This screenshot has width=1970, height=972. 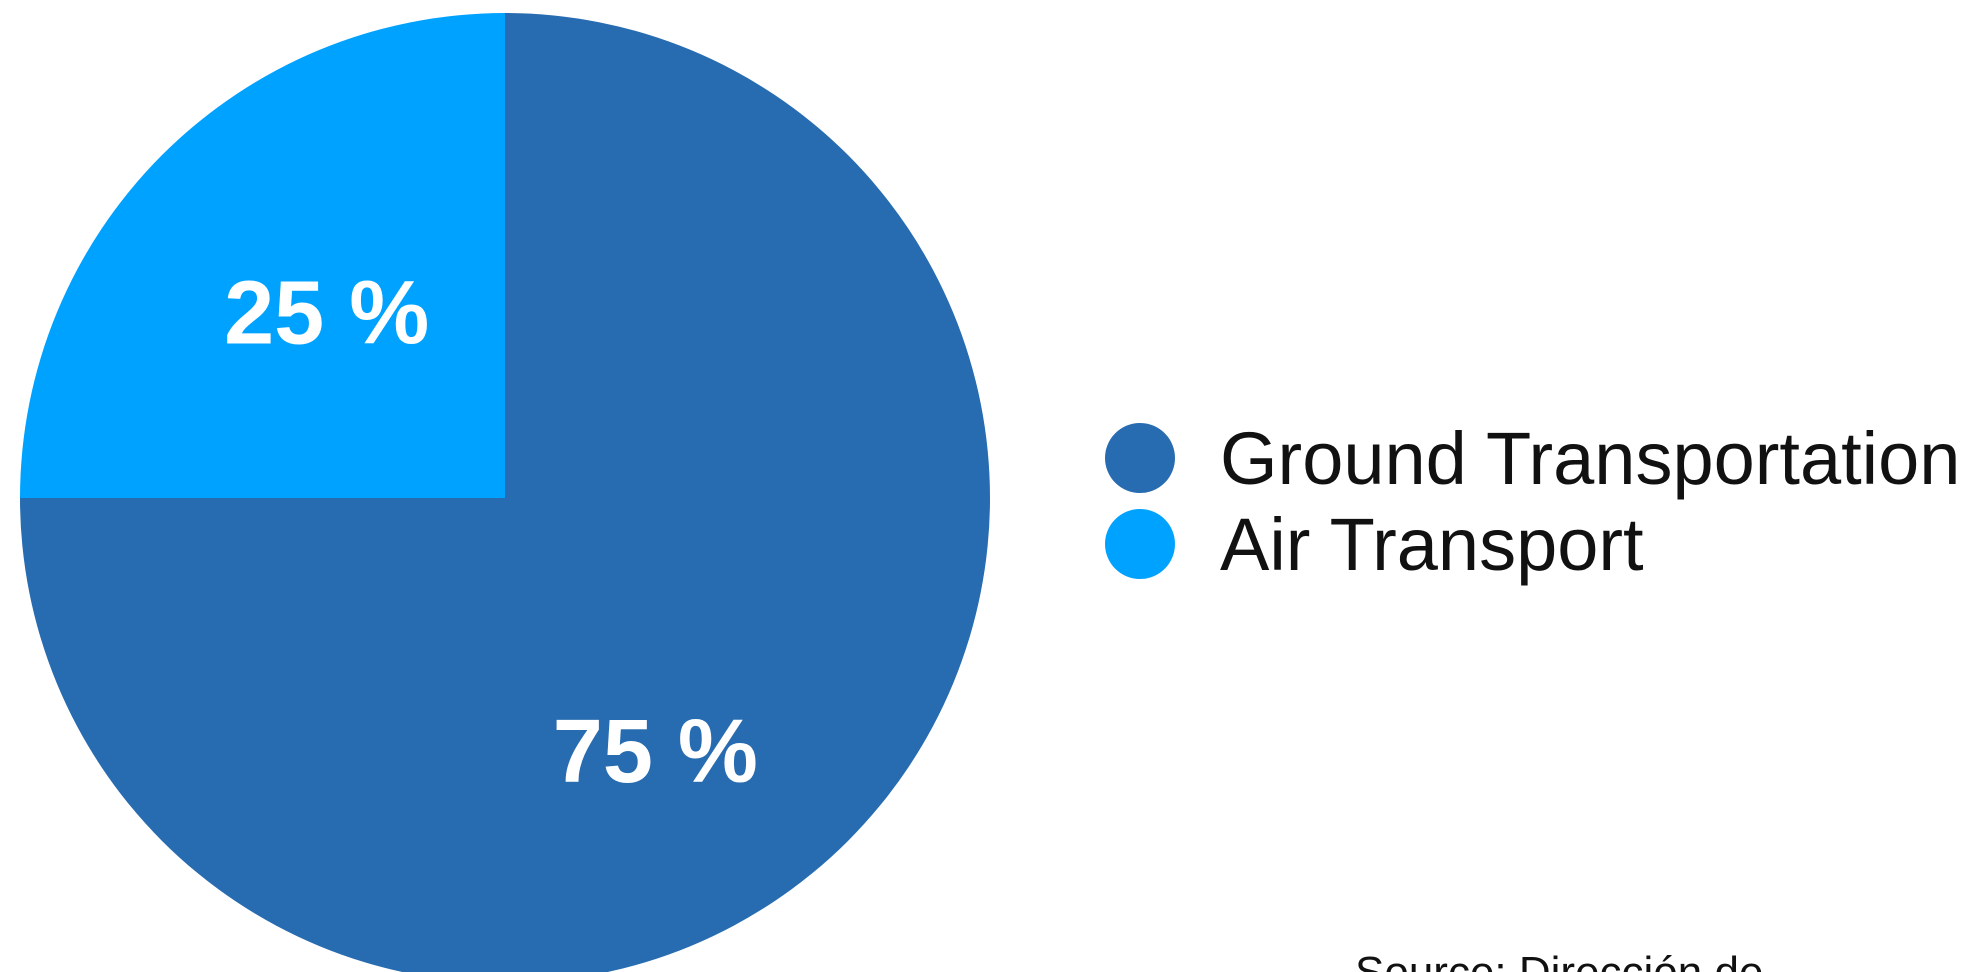 I want to click on legend-swatch-air-transport, so click(x=1140, y=544).